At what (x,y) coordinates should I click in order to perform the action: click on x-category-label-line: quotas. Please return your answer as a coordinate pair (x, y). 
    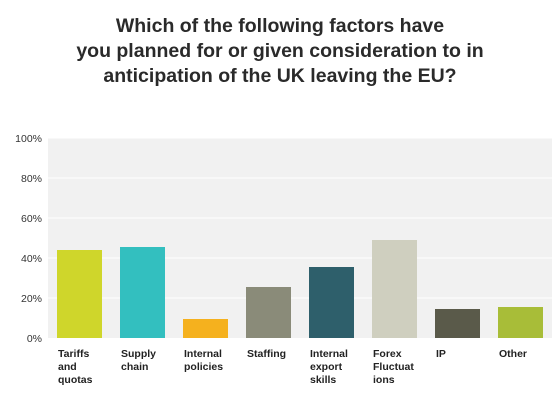
    Looking at the image, I should click on (75, 380).